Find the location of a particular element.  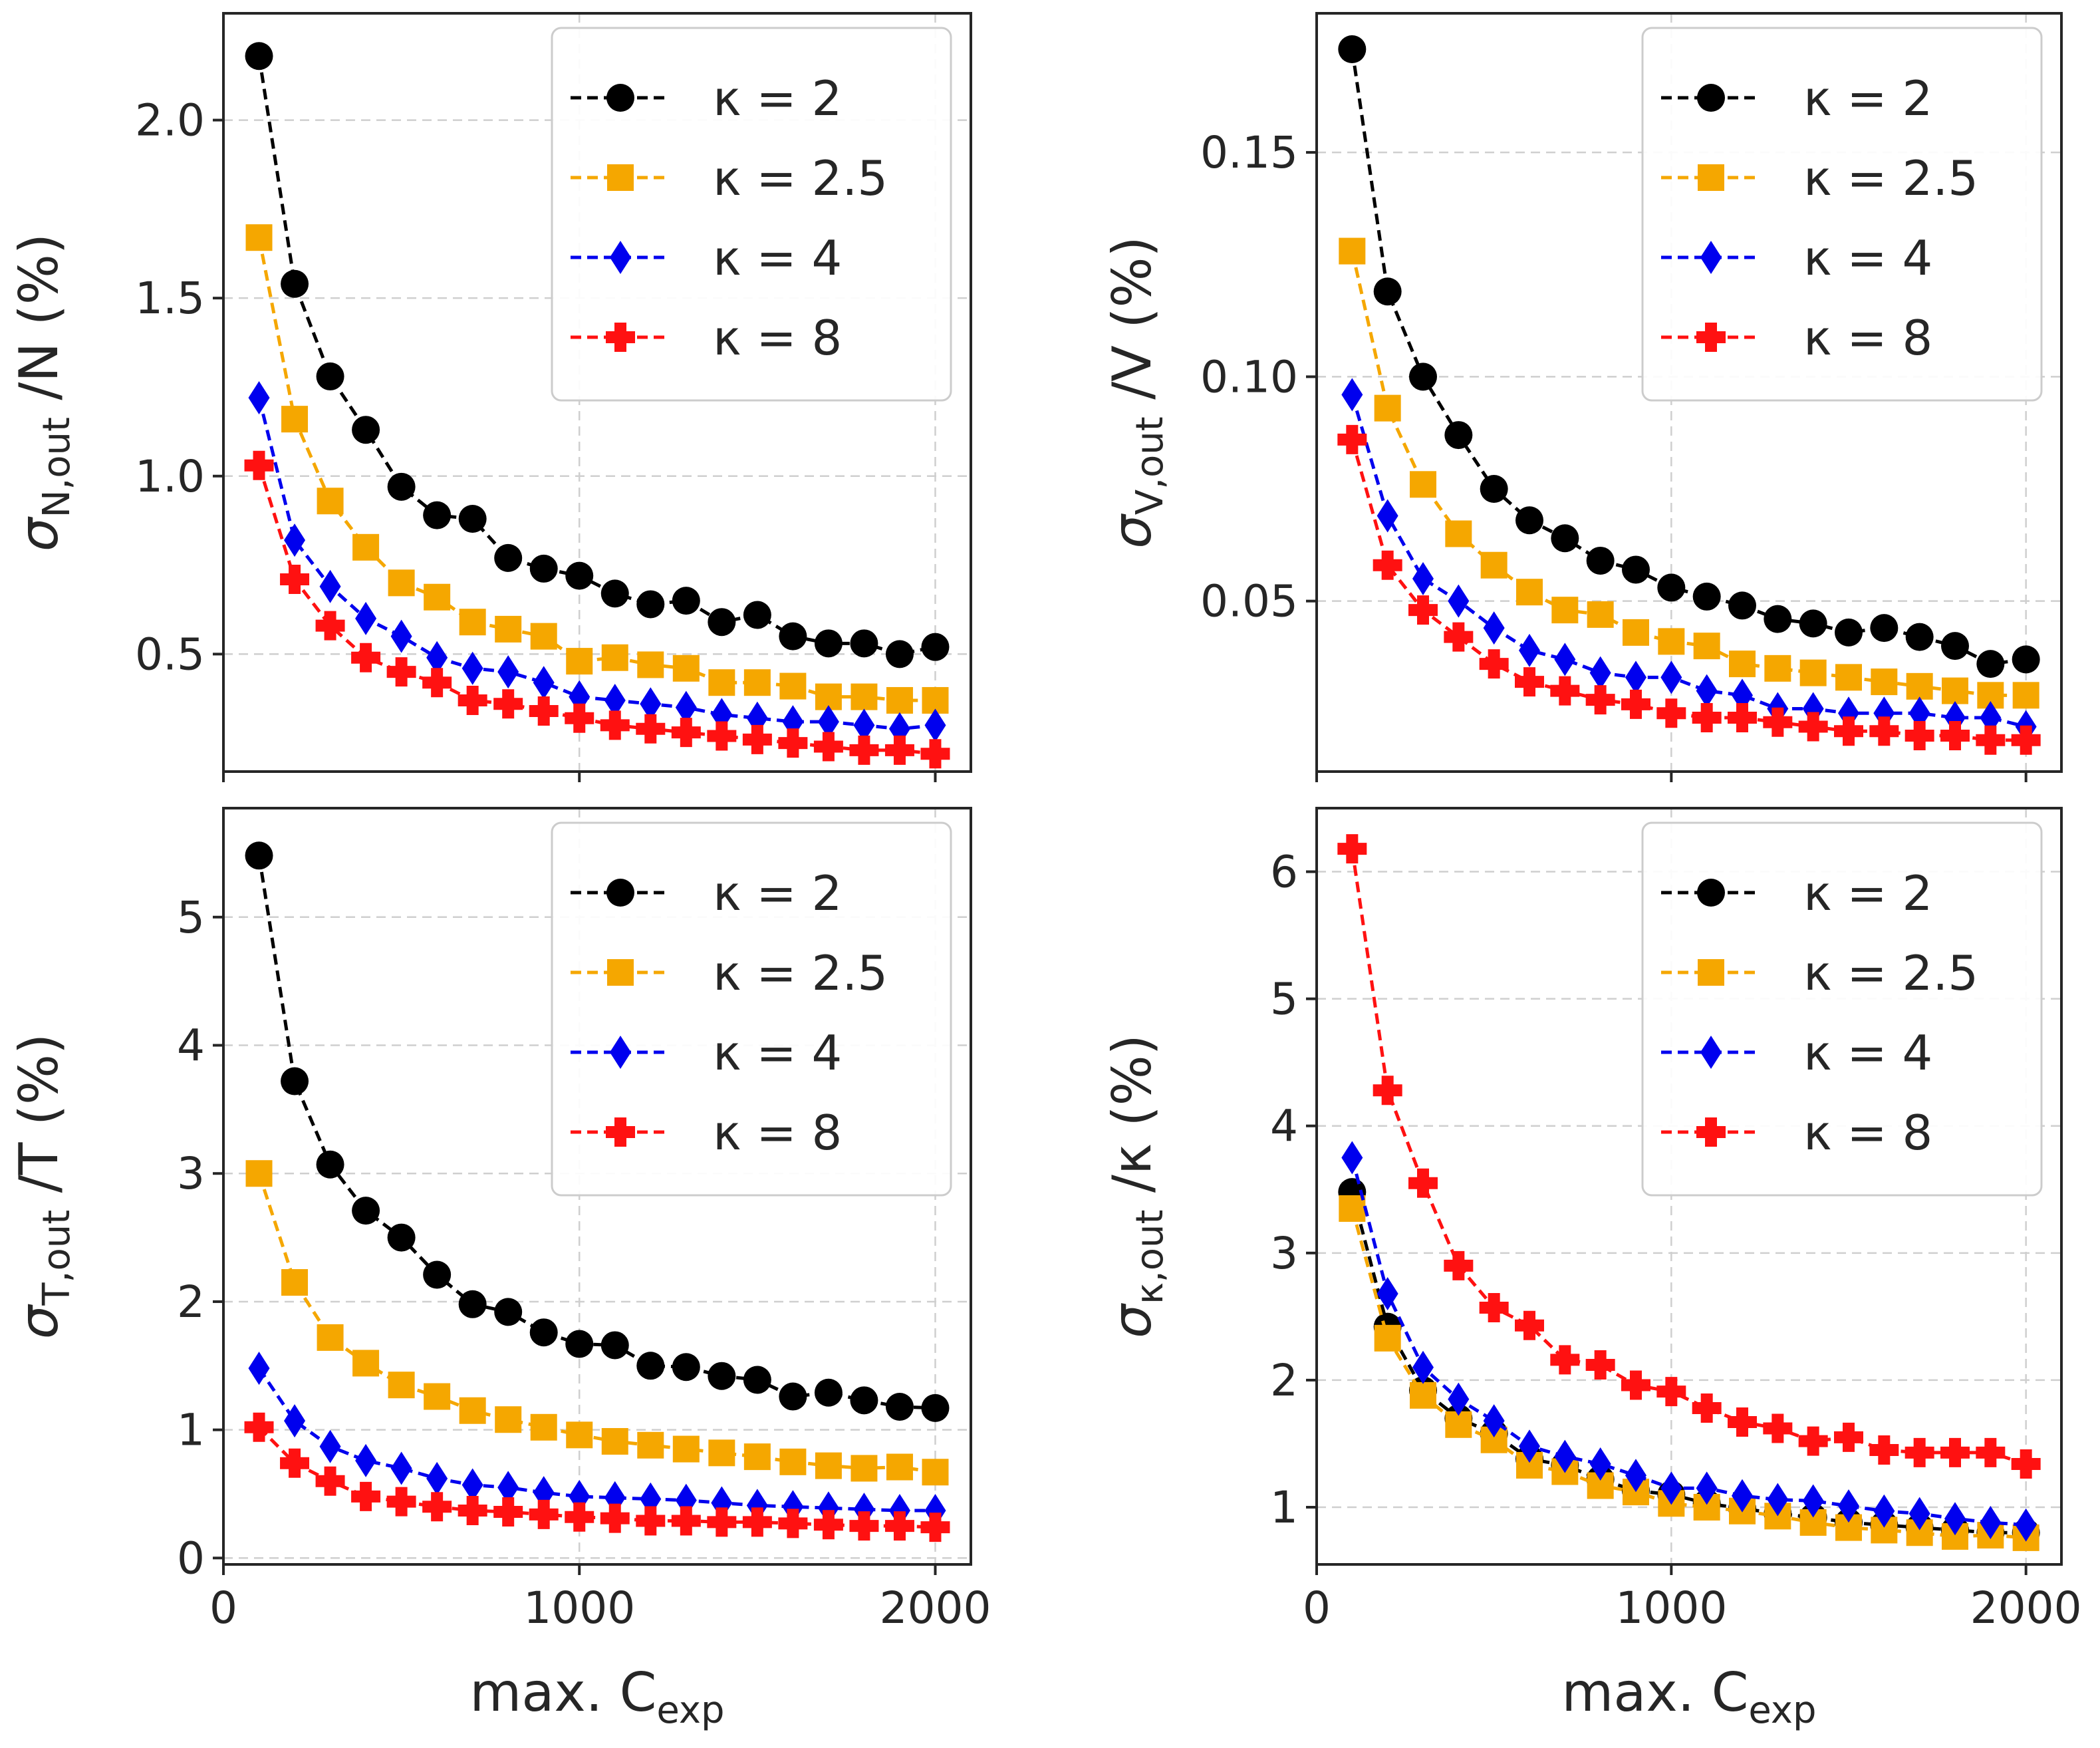

legend-marker-k4 is located at coordinates (620, 1052).